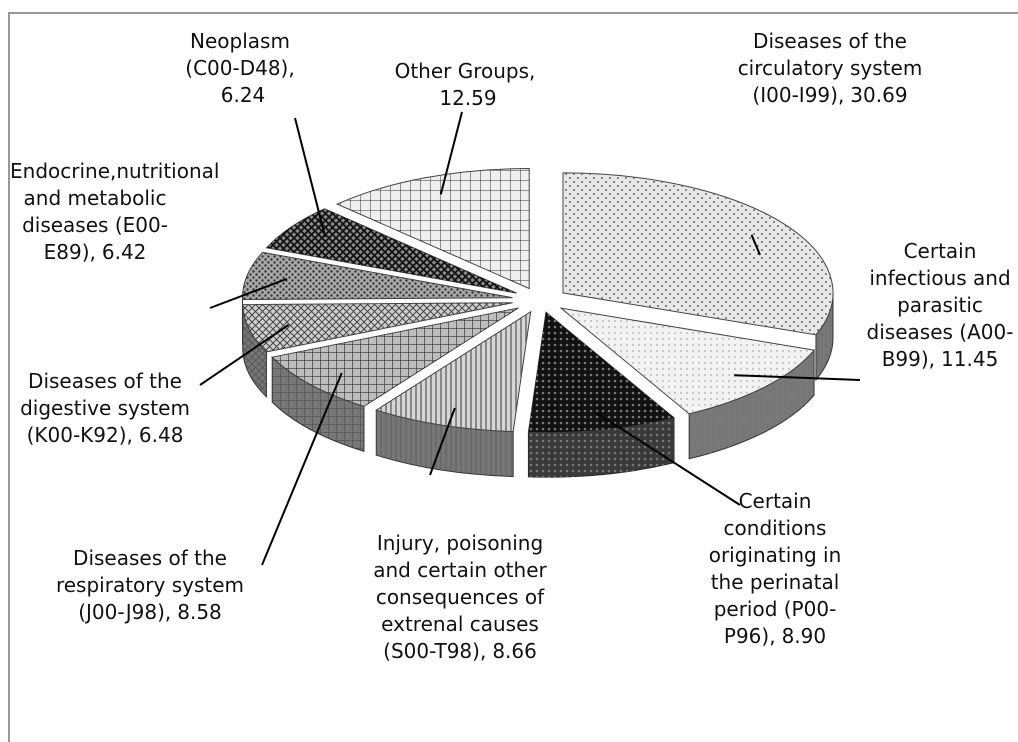 The image size is (1018, 742). I want to click on label-value: 30.69, so click(879, 95).